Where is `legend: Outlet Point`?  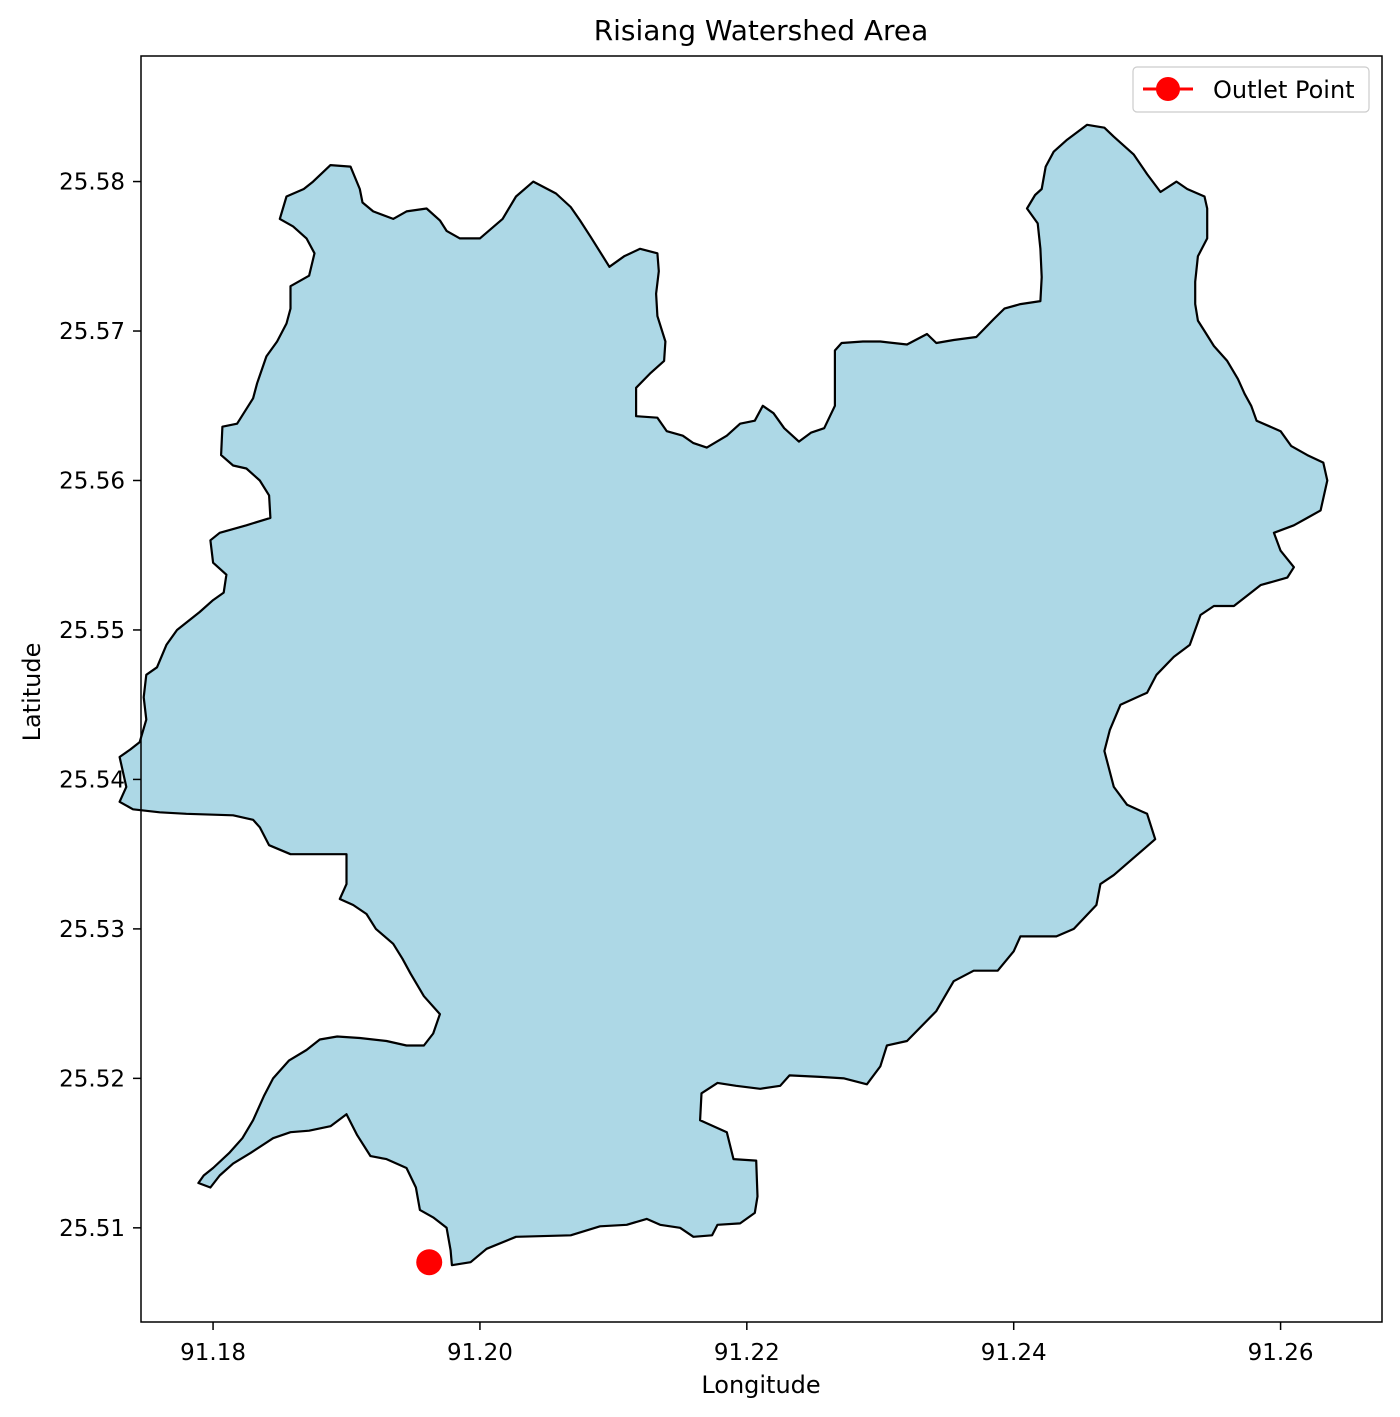 legend: Outlet Point is located at coordinates (1251, 89).